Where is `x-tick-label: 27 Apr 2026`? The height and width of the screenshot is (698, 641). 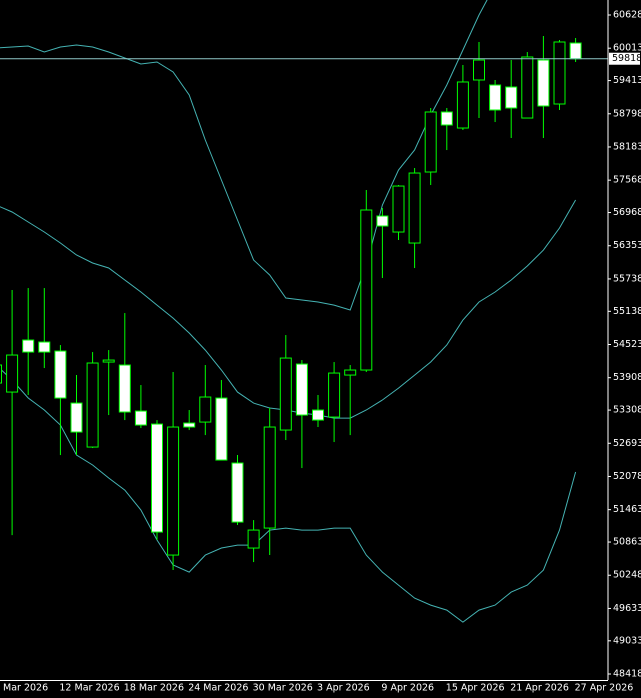
x-tick-label: 27 Apr 2026 is located at coordinates (604, 688).